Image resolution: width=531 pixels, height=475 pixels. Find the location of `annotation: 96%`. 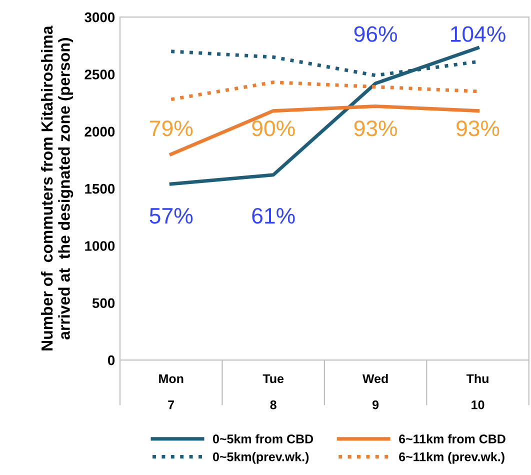

annotation: 96% is located at coordinates (375, 34).